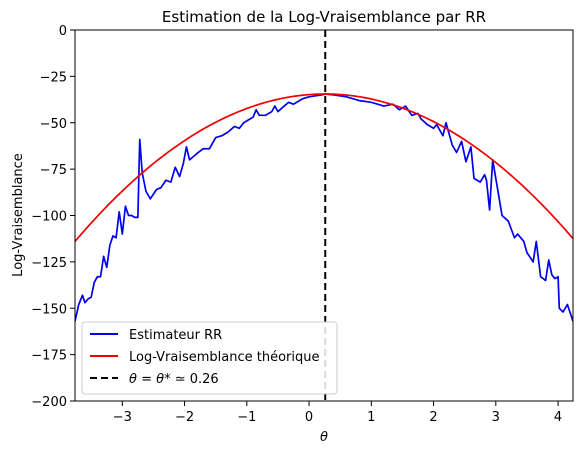  What do you see at coordinates (53, 124) in the screenshot?
I see `y-tick-label: −50` at bounding box center [53, 124].